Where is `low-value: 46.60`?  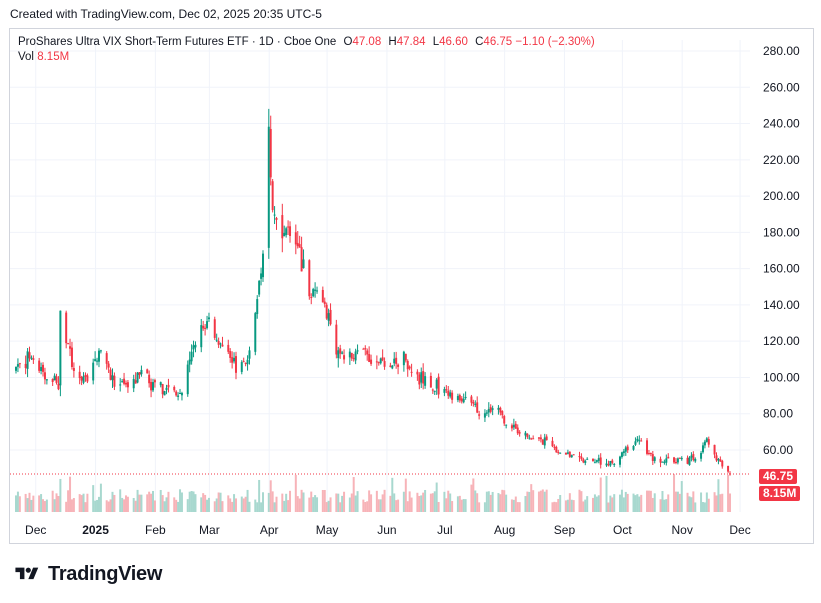 low-value: 46.60 is located at coordinates (453, 42).